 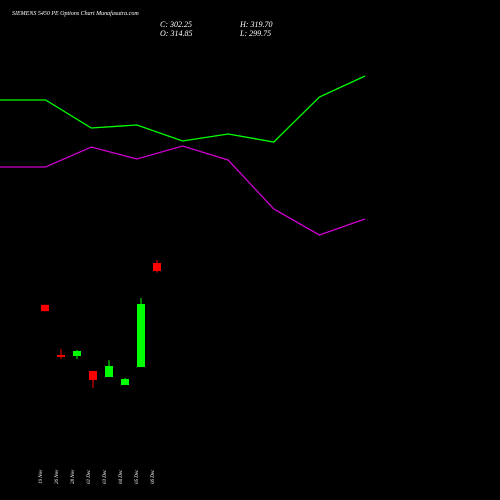 What do you see at coordinates (153, 476) in the screenshot?
I see `x-tick-label: 06 Dec` at bounding box center [153, 476].